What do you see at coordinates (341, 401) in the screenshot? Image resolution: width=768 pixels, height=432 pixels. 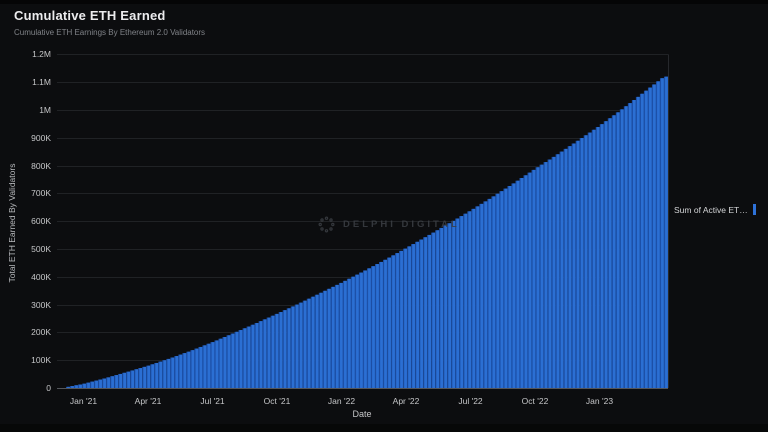 I see `x-tick-label: Jan '22` at bounding box center [341, 401].